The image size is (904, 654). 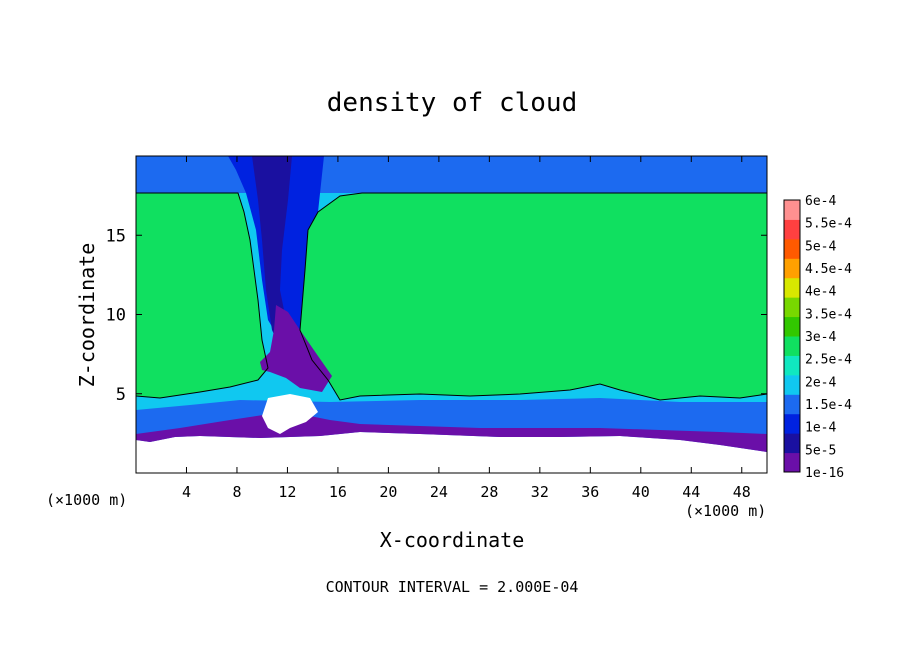 What do you see at coordinates (86, 500) in the screenshot?
I see `x-unit-label-left: (×1000 m)` at bounding box center [86, 500].